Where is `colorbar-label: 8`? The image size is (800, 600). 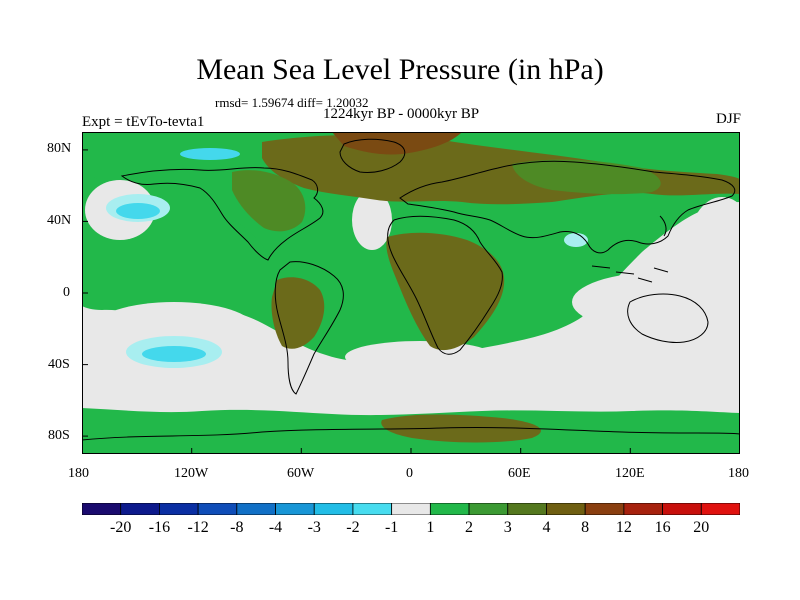 colorbar-label: 8 is located at coordinates (585, 527).